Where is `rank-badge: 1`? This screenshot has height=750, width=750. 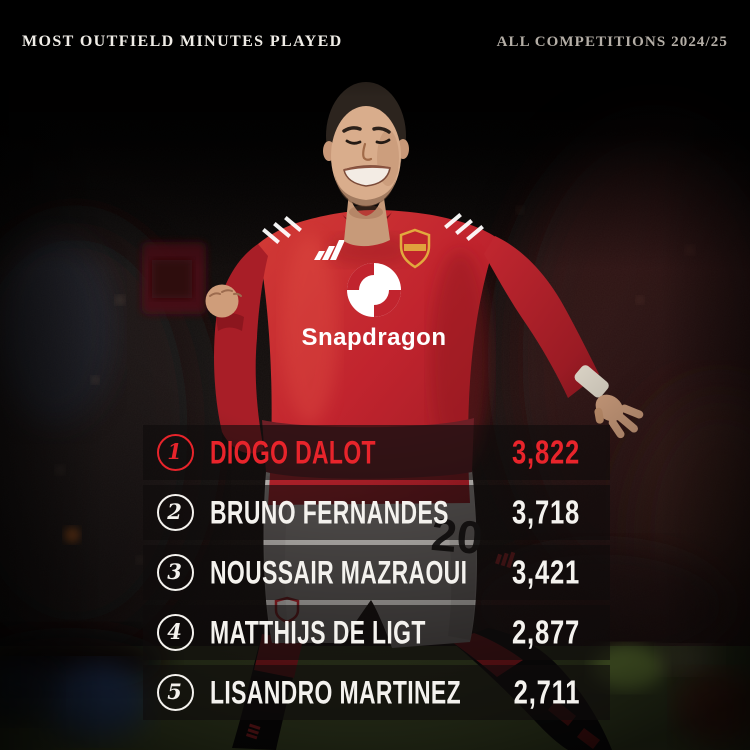
rank-badge: 1 is located at coordinates (175, 452).